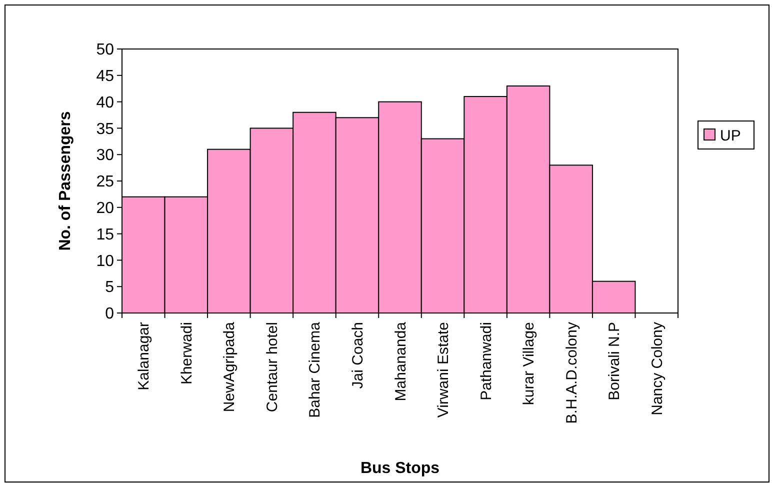 The width and height of the screenshot is (774, 483). Describe the element at coordinates (571, 373) in the screenshot. I see `x-tick-label: B.H.A.D.colony` at that location.